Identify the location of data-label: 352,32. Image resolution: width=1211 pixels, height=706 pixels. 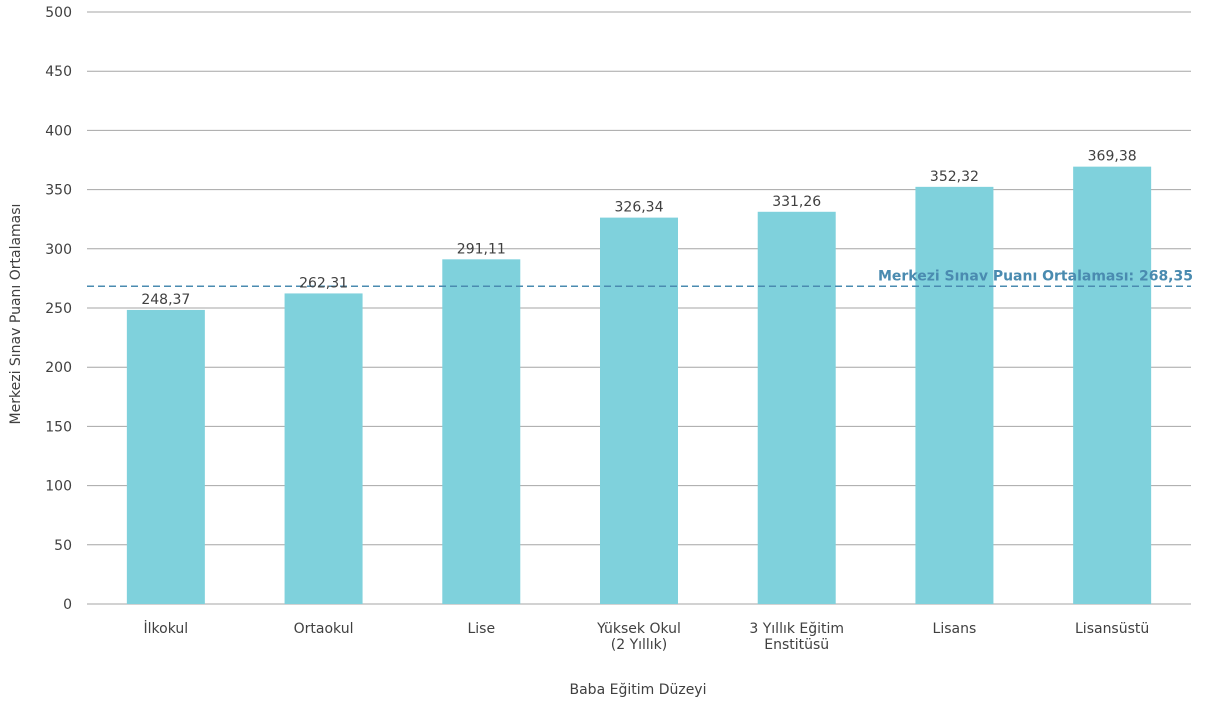
(954, 177).